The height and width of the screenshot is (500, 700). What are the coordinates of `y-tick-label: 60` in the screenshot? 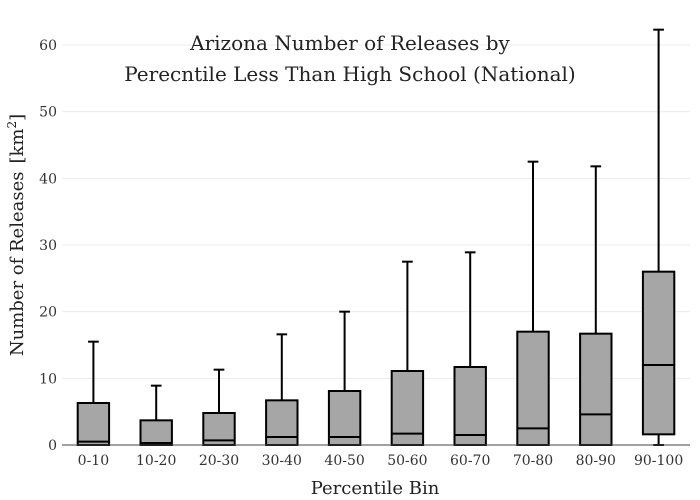 It's located at (48, 46).